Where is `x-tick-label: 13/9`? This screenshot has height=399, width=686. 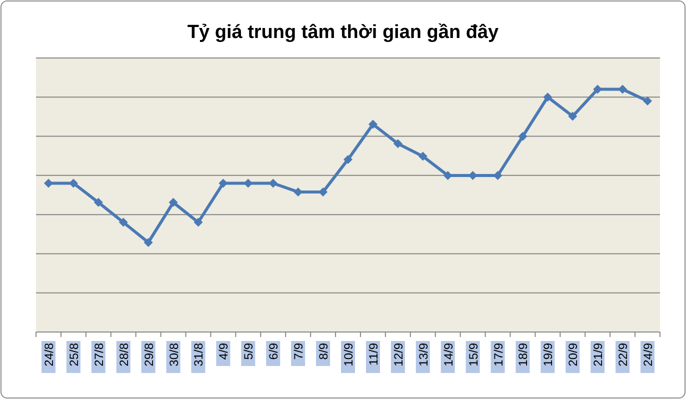 x-tick-label: 13/9 is located at coordinates (423, 354).